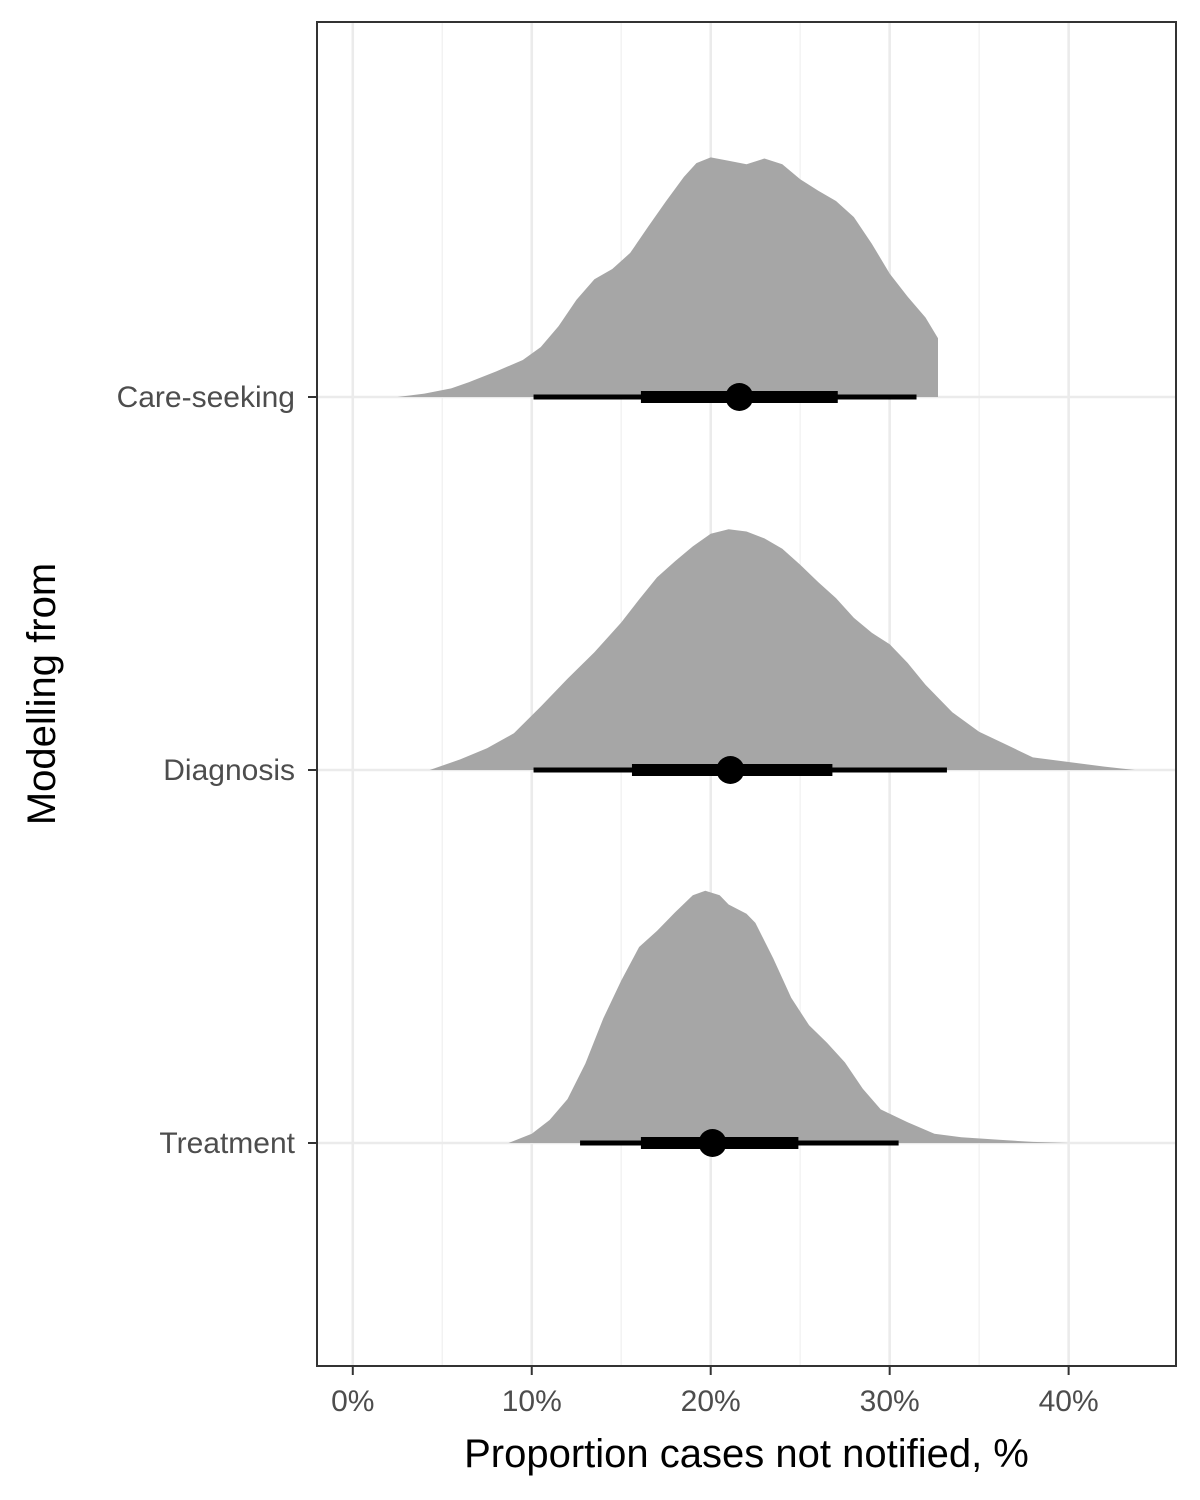 The image size is (1200, 1500). Describe the element at coordinates (711, 1401) in the screenshot. I see `x-tick-label: 20%` at that location.